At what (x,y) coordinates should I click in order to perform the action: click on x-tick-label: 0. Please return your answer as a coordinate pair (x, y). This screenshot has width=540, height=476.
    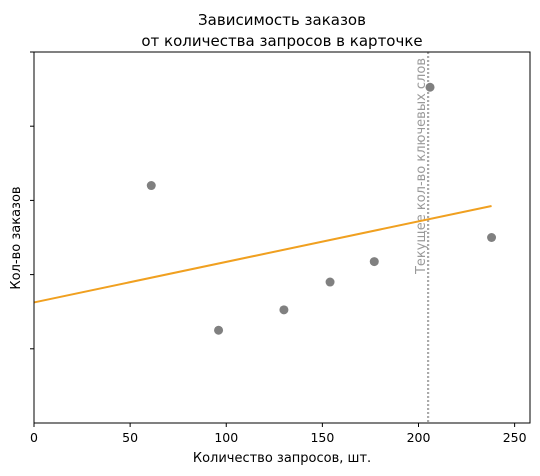
    Looking at the image, I should click on (34, 437).